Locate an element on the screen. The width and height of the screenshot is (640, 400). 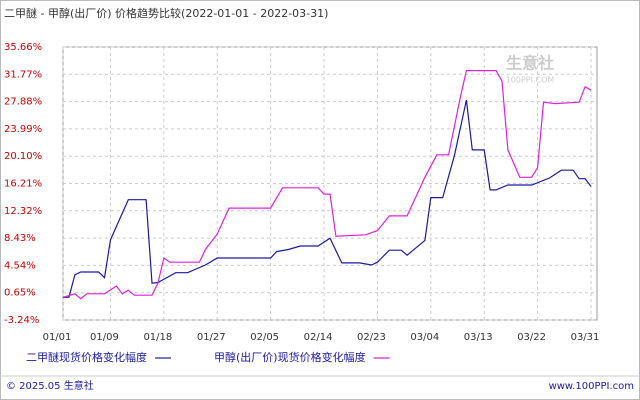
x-tick-label: 01/27 is located at coordinates (211, 337).